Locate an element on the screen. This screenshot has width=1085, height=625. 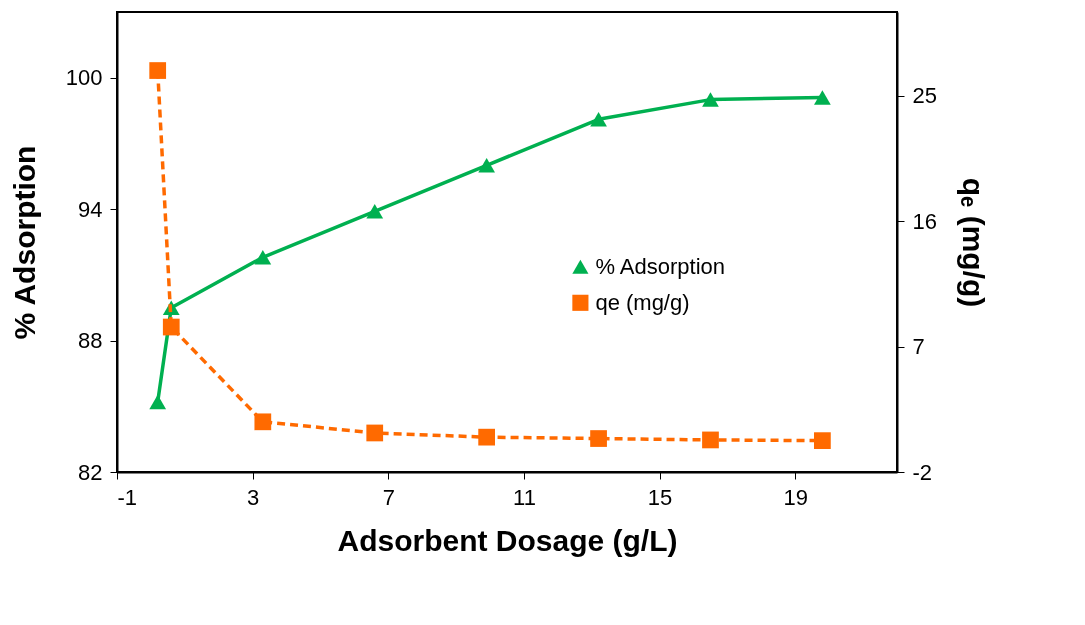
y-tick-label: 88 is located at coordinates (90, 341).